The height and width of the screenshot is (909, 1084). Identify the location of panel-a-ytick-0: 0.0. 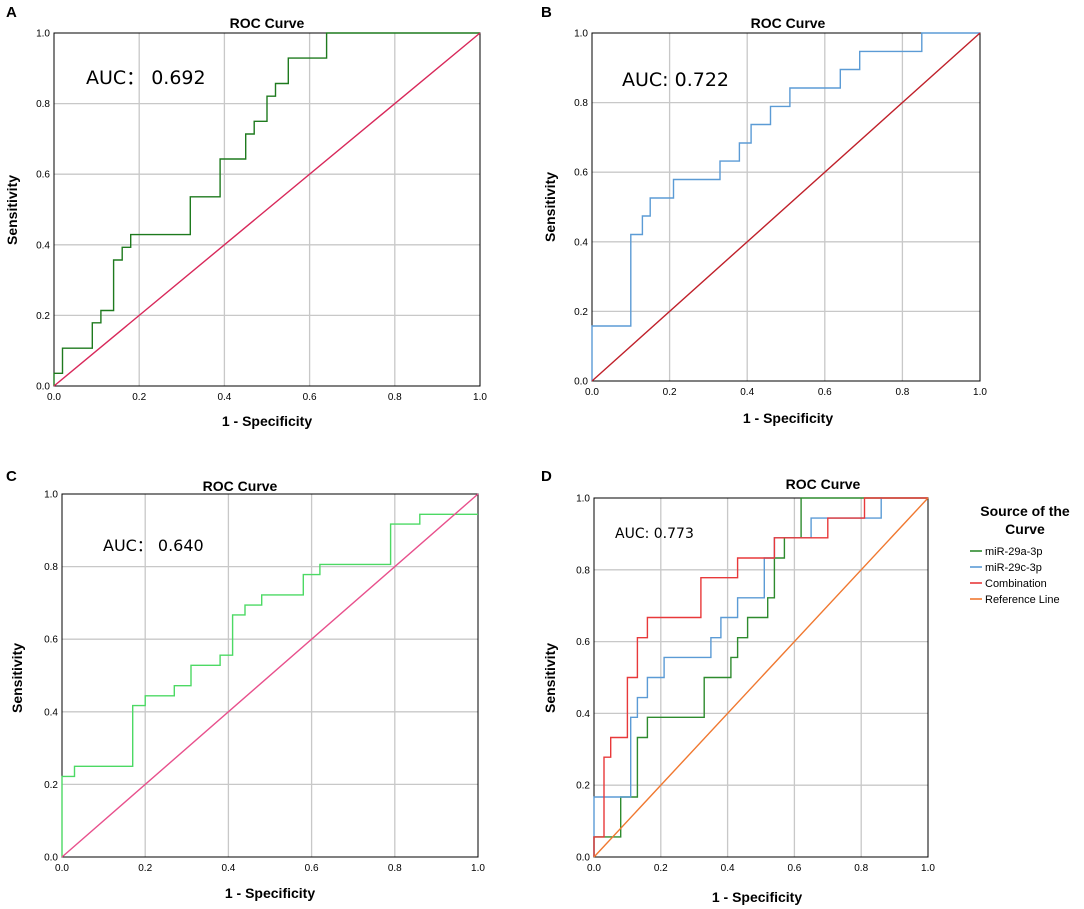
(43, 387).